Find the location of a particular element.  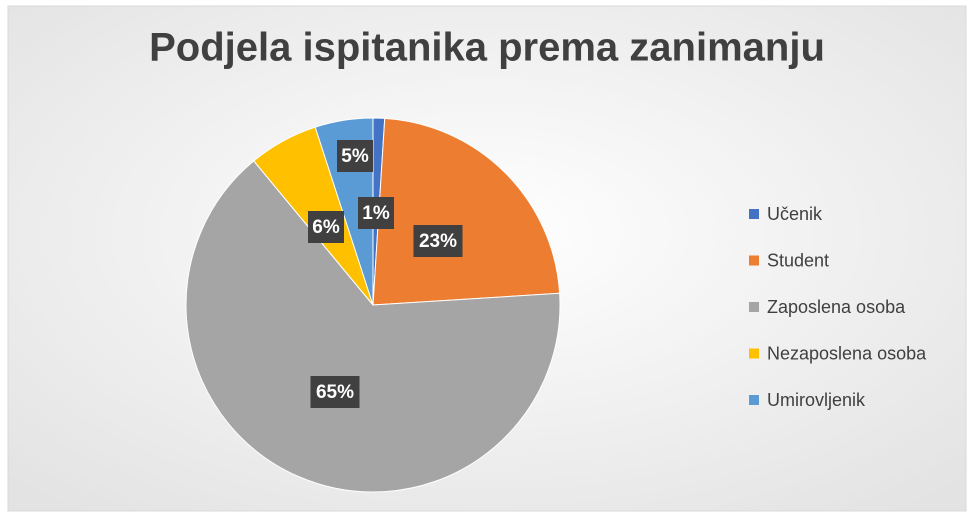

data-label: 1% is located at coordinates (376, 213).